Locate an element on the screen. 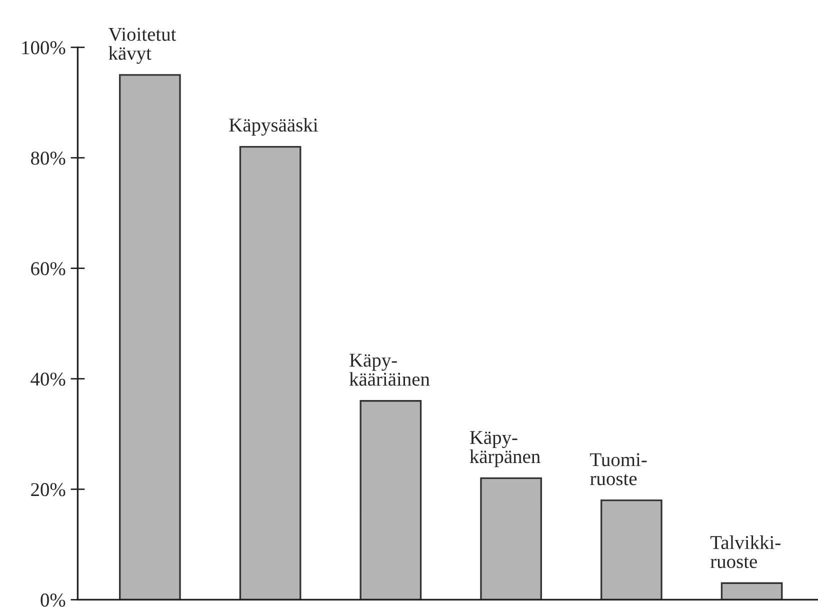 The width and height of the screenshot is (818, 607). y-tick-label: 20% is located at coordinates (48, 489).